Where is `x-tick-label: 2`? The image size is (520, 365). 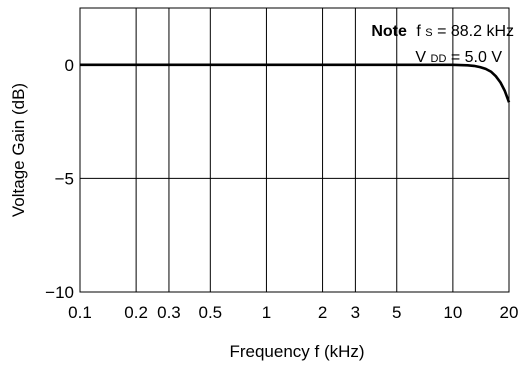 x-tick-label: 2 is located at coordinates (322, 312).